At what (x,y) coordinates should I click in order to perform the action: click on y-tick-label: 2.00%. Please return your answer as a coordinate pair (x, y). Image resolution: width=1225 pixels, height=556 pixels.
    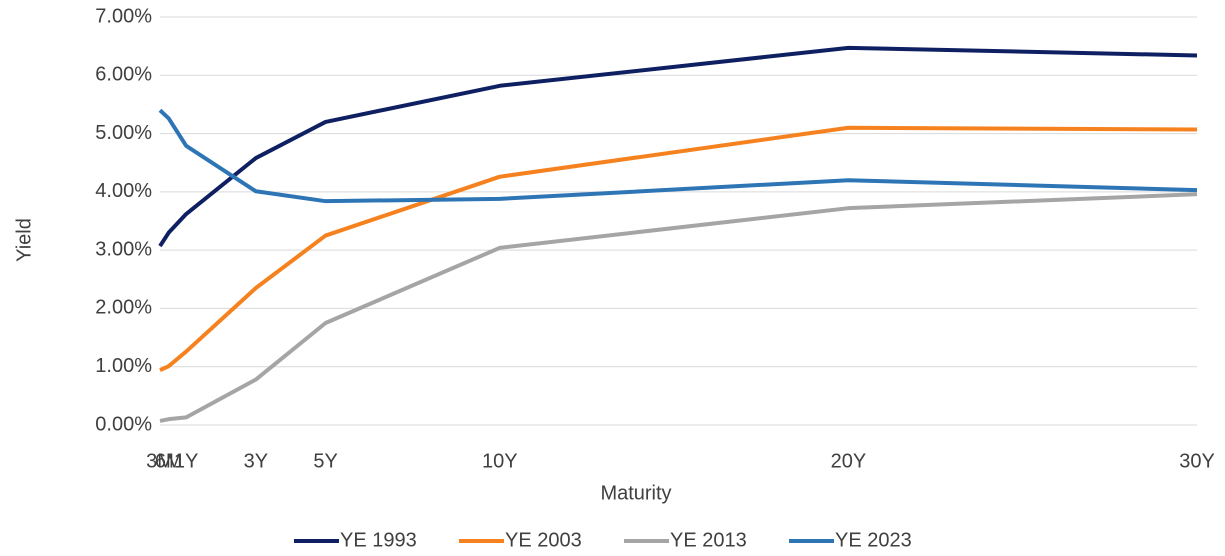
    Looking at the image, I should click on (123, 308).